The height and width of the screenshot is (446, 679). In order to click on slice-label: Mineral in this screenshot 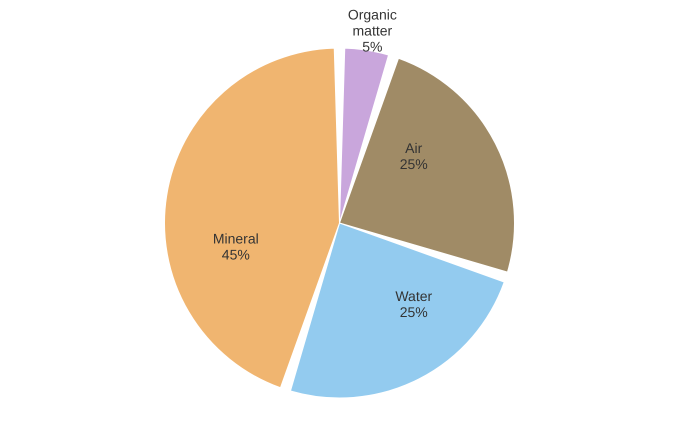, I will do `click(235, 238)`.